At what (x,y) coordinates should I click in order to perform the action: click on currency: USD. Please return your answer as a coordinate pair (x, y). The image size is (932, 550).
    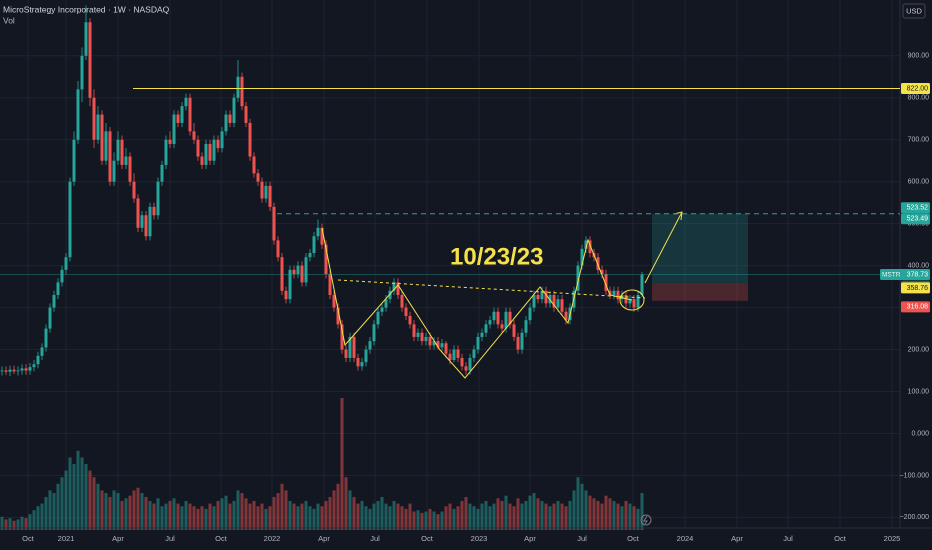
    Looking at the image, I should click on (914, 10).